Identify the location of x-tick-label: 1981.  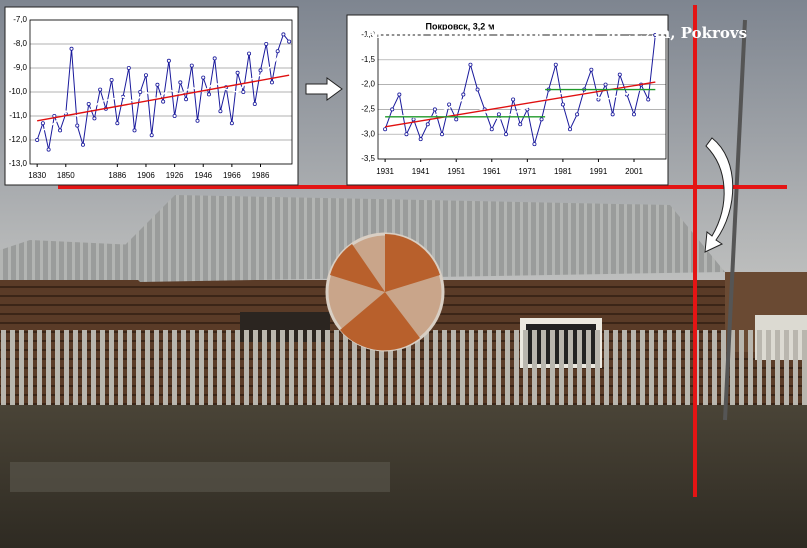
(563, 171).